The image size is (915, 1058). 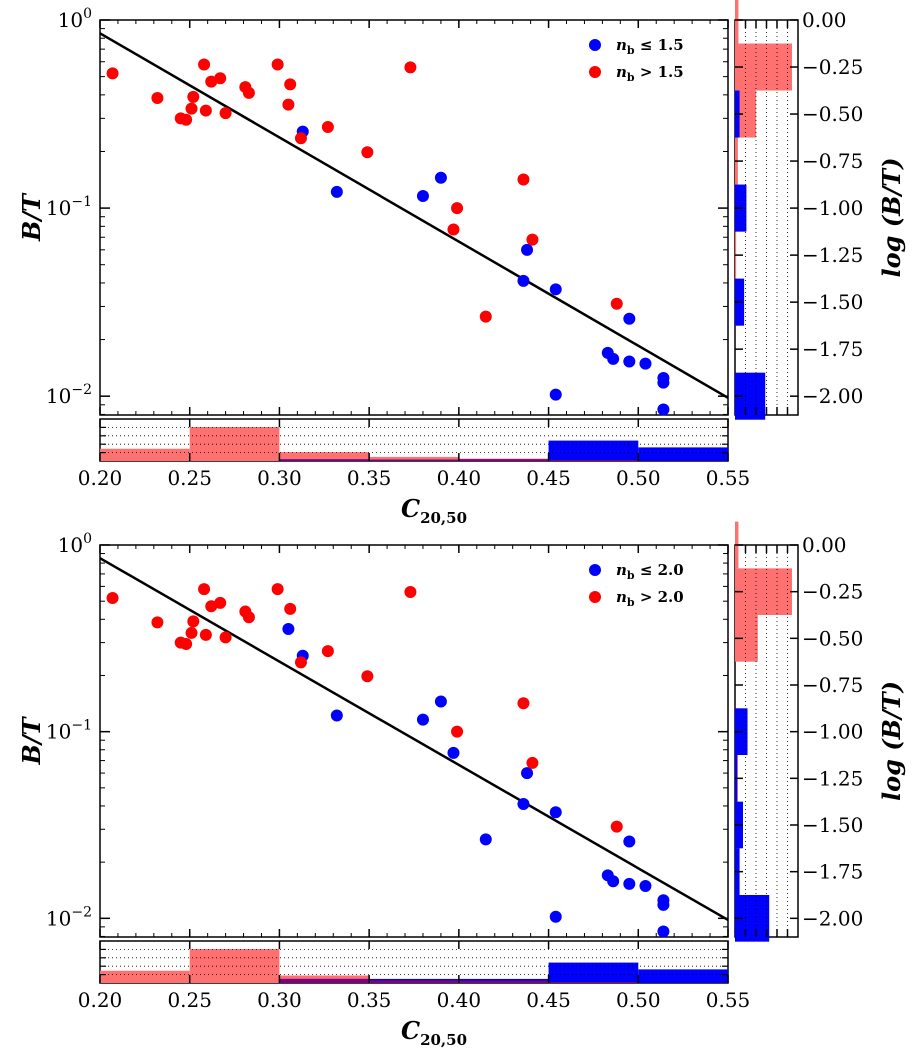 What do you see at coordinates (279, 1000) in the screenshot?
I see `x-tick-label: 0.30` at bounding box center [279, 1000].